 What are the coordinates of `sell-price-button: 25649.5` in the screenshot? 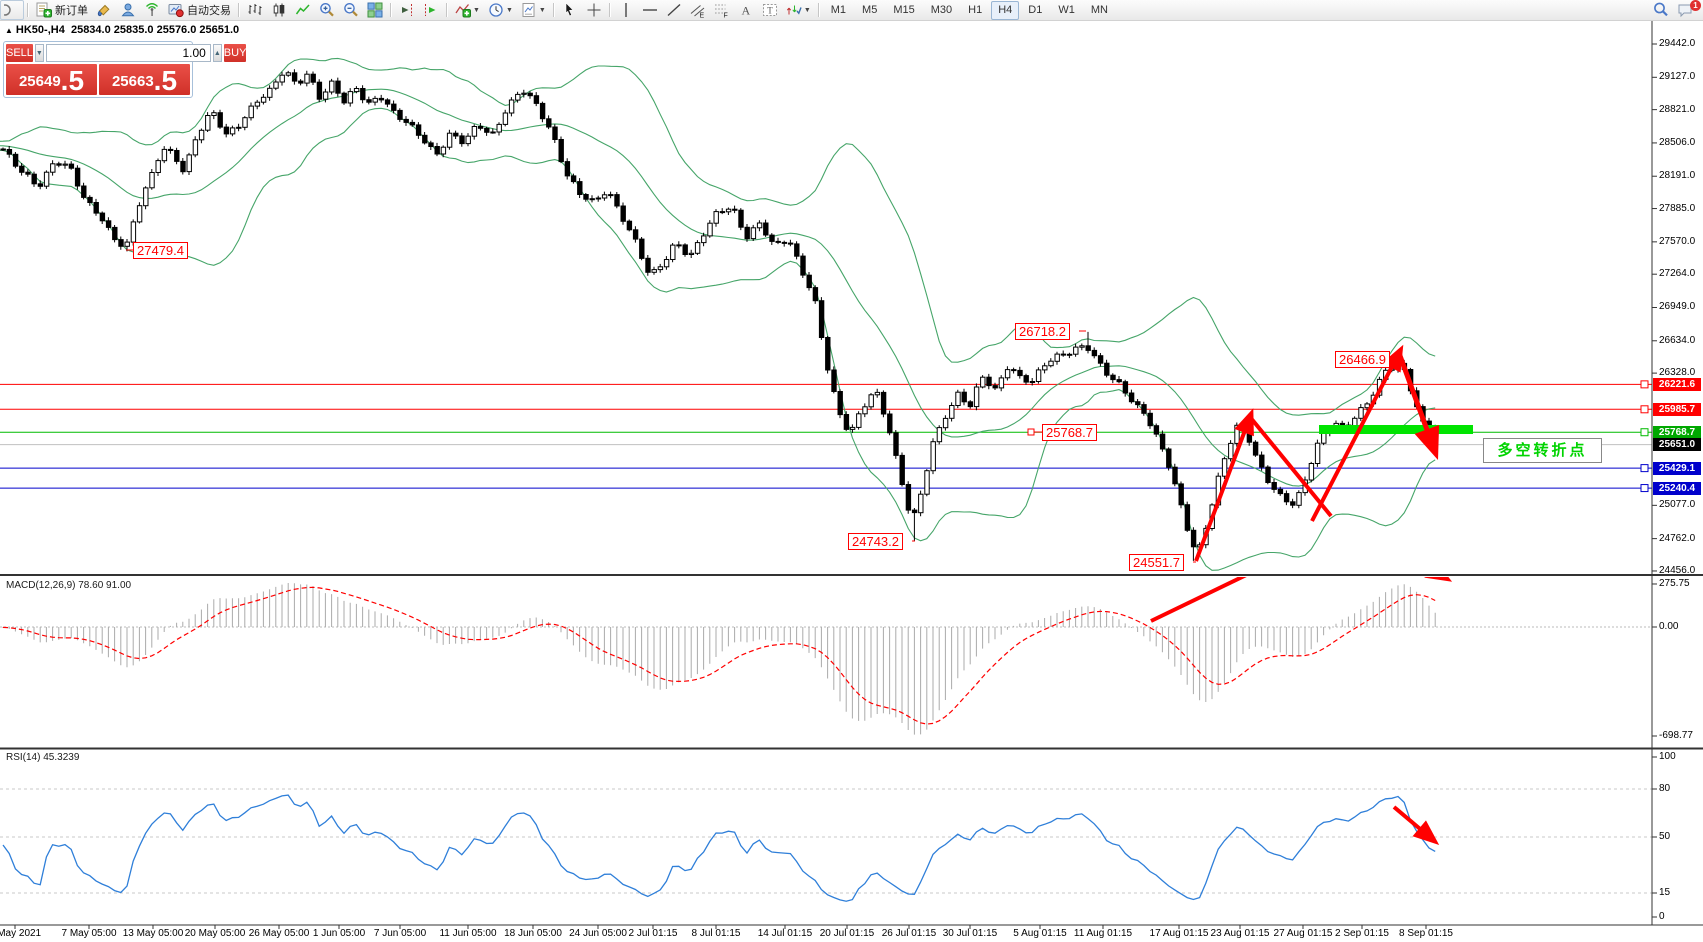 It's located at (51, 79).